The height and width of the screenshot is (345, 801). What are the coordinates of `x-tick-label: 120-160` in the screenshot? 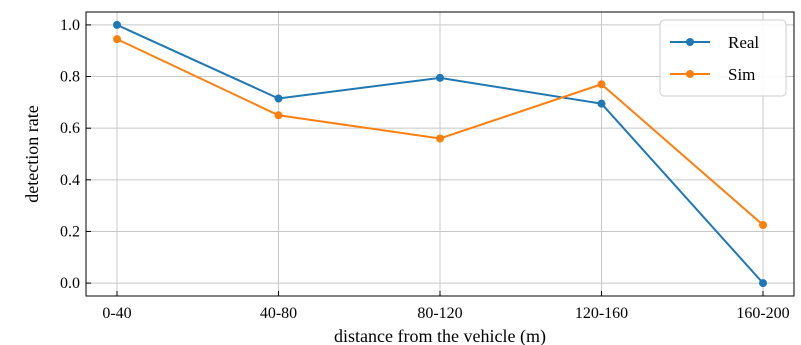 It's located at (601, 313).